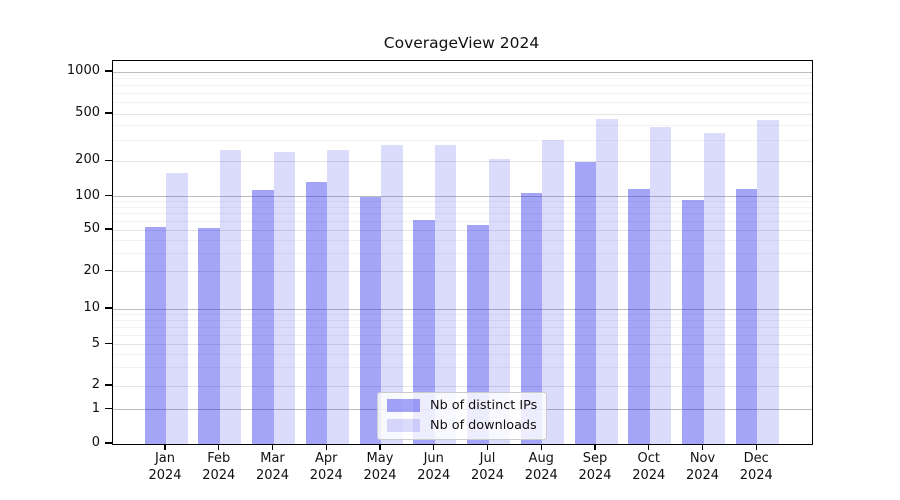 The height and width of the screenshot is (500, 900). What do you see at coordinates (693, 321) in the screenshot?
I see `bar-distinct-ips-nov` at bounding box center [693, 321].